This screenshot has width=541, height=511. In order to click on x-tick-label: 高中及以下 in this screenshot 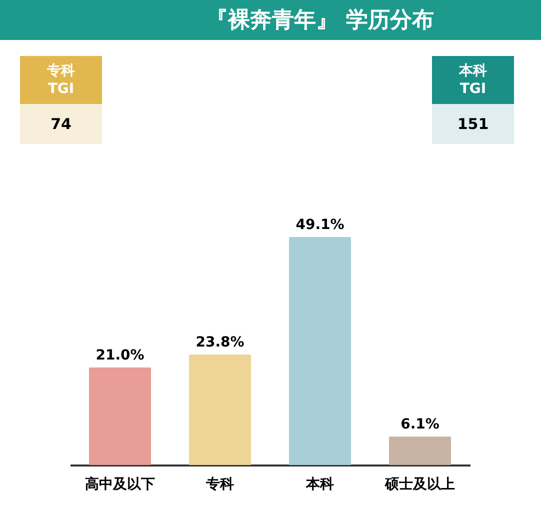, I will do `click(120, 484)`.